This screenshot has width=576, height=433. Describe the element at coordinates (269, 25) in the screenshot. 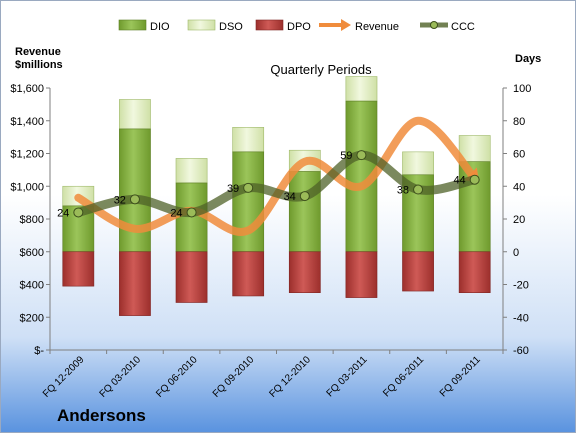

I see `legend-swatch-dpo` at that location.